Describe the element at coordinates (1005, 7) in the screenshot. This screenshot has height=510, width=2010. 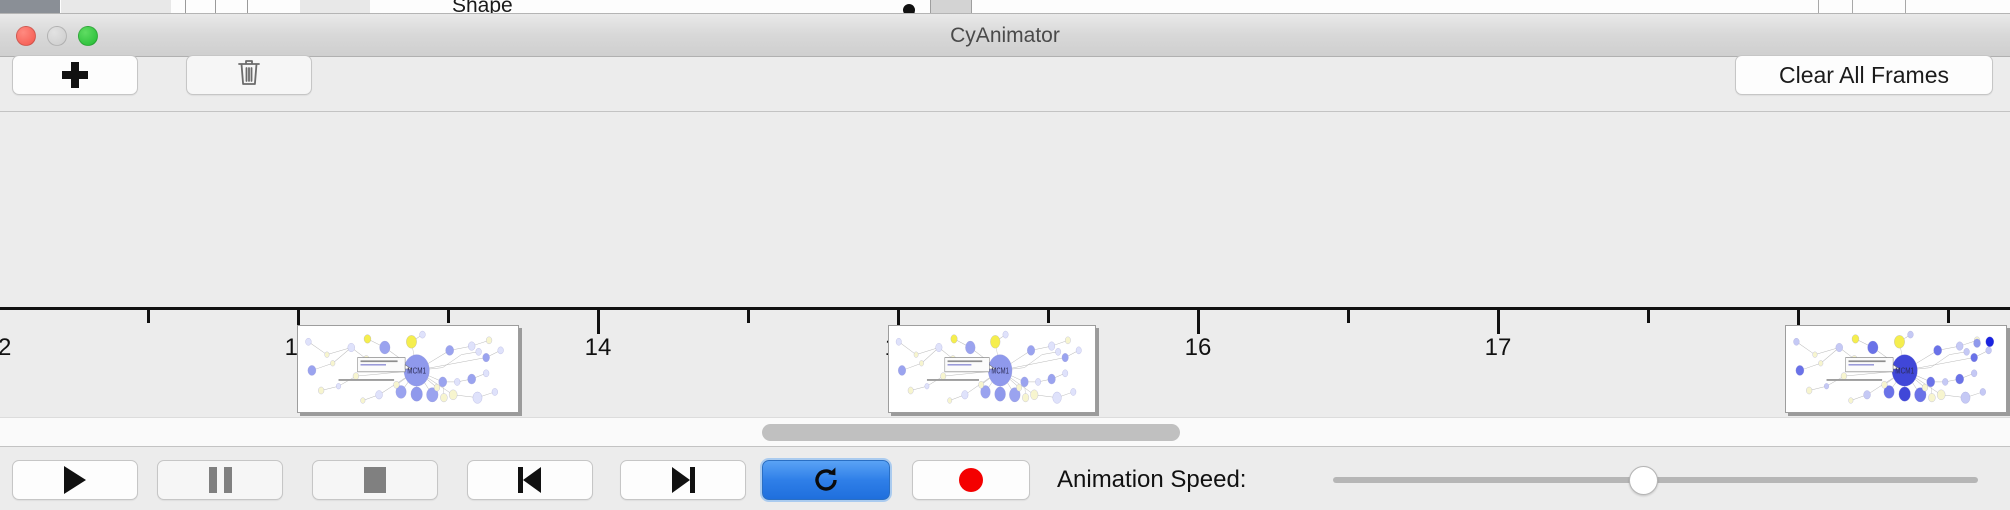
I see `background-window-strip: Shape` at that location.